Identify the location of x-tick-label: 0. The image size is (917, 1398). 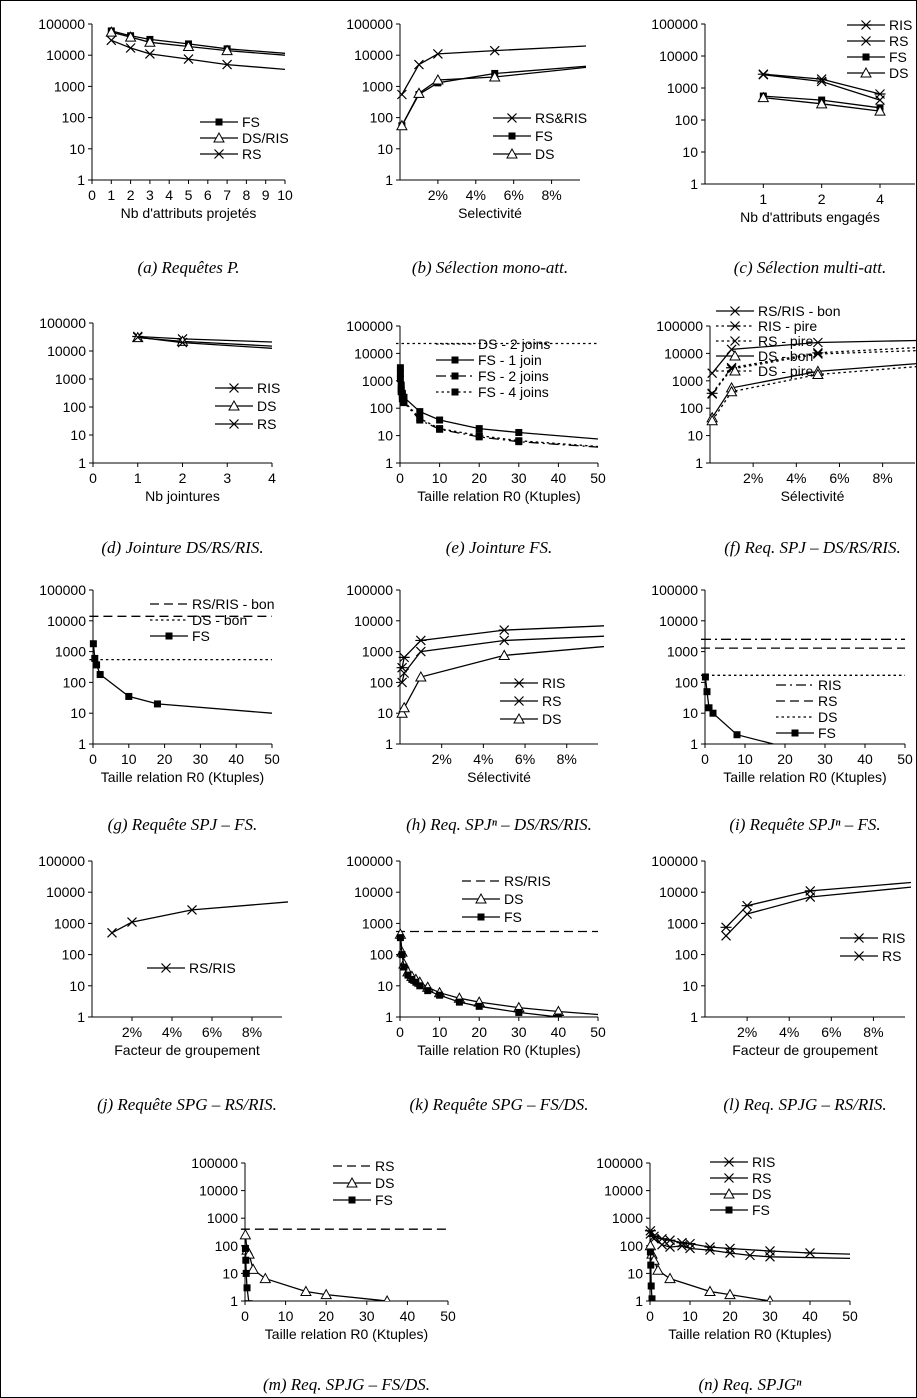
(245, 1316).